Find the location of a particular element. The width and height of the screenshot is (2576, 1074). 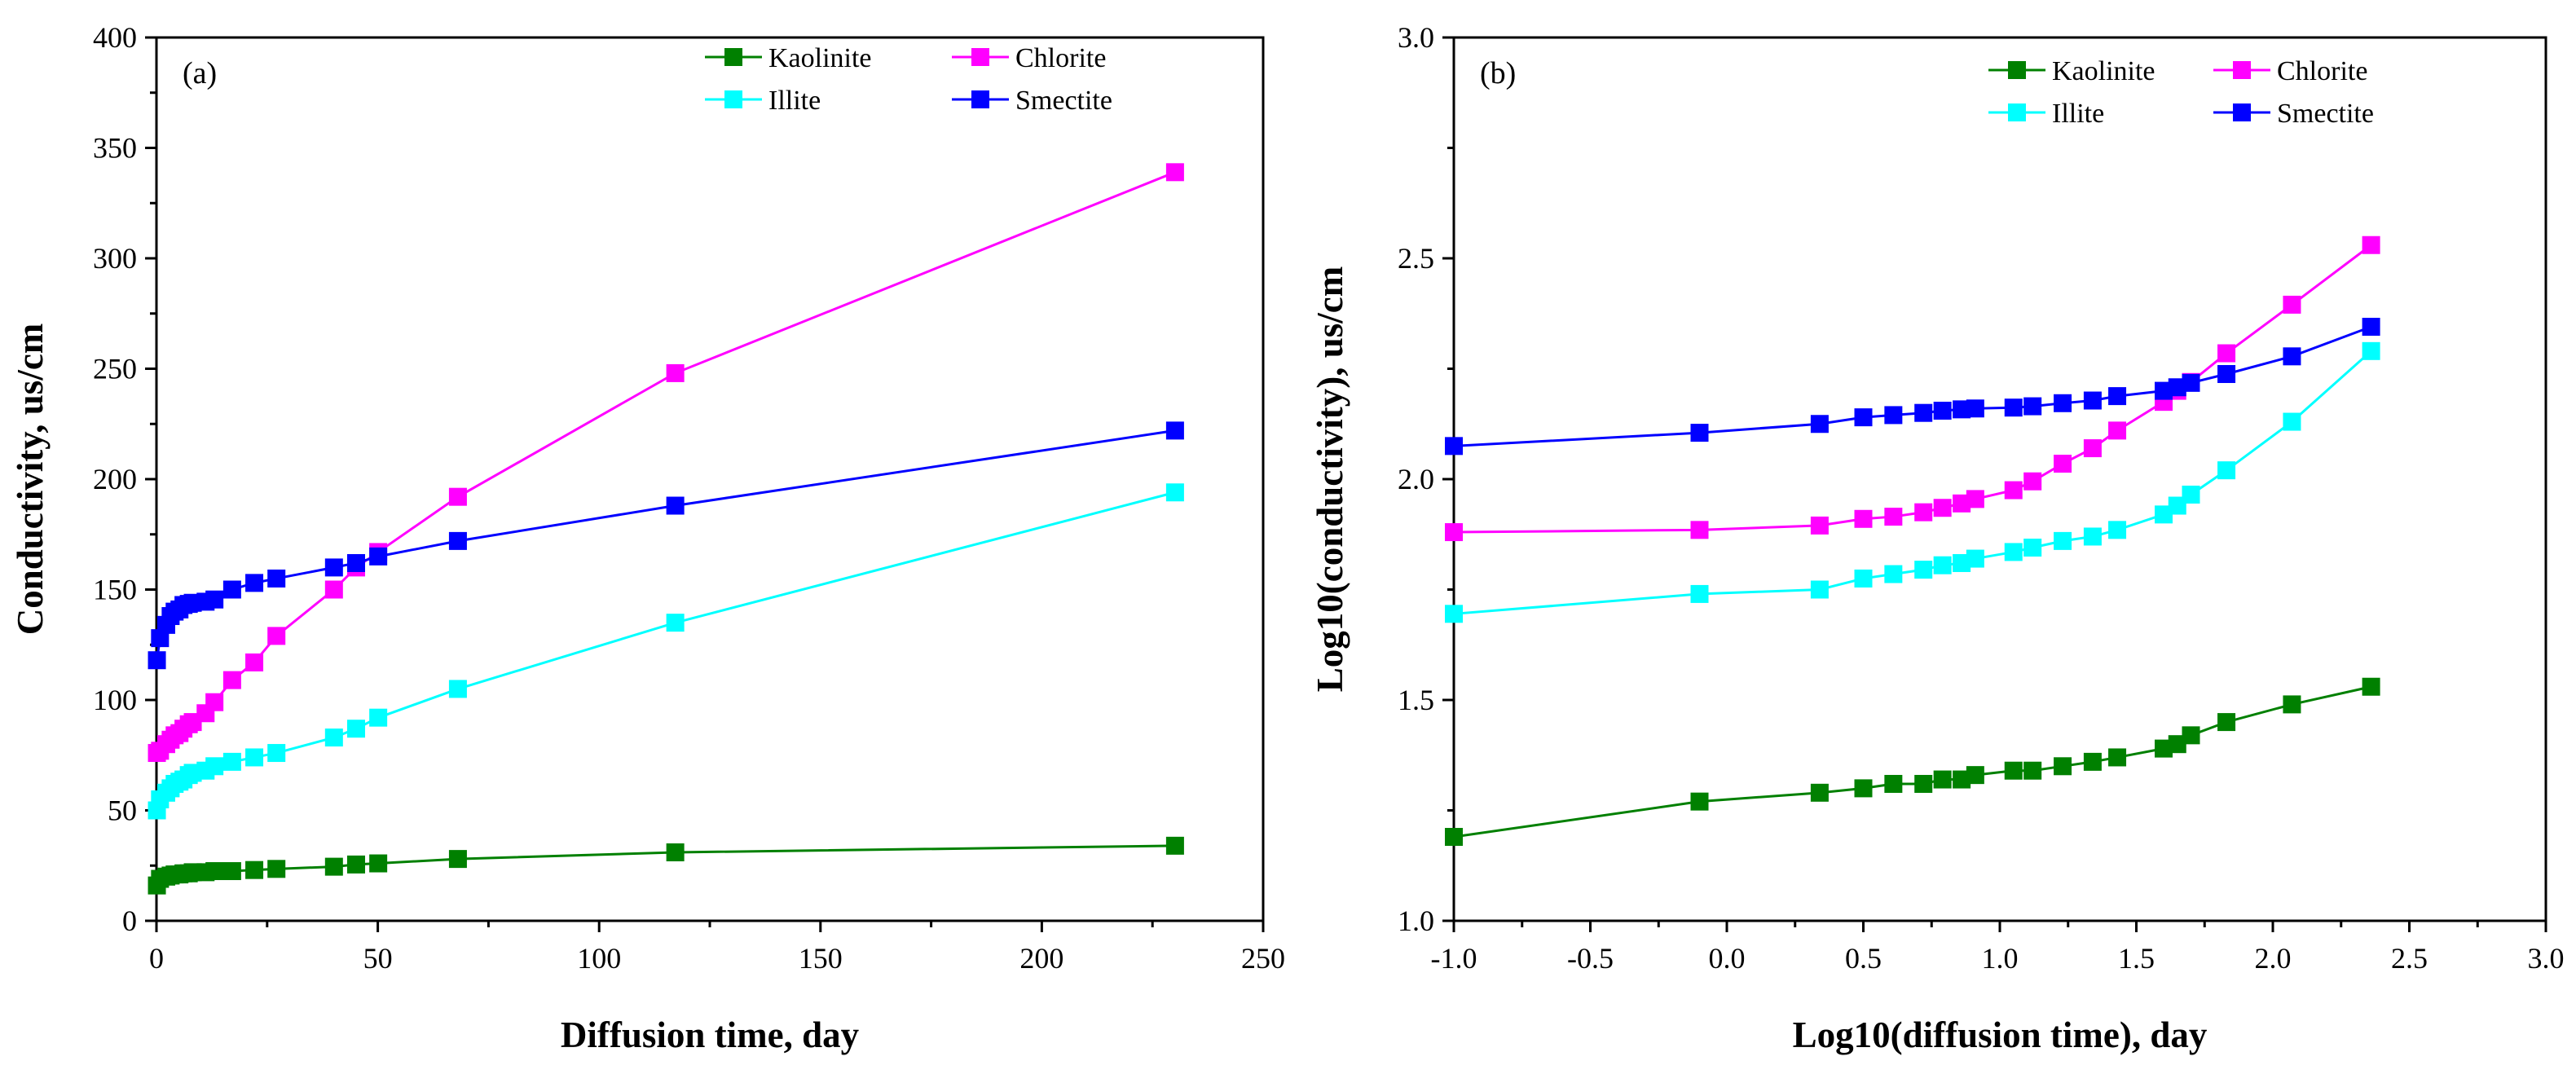

a-series-kaolinite is located at coordinates (666, 865).